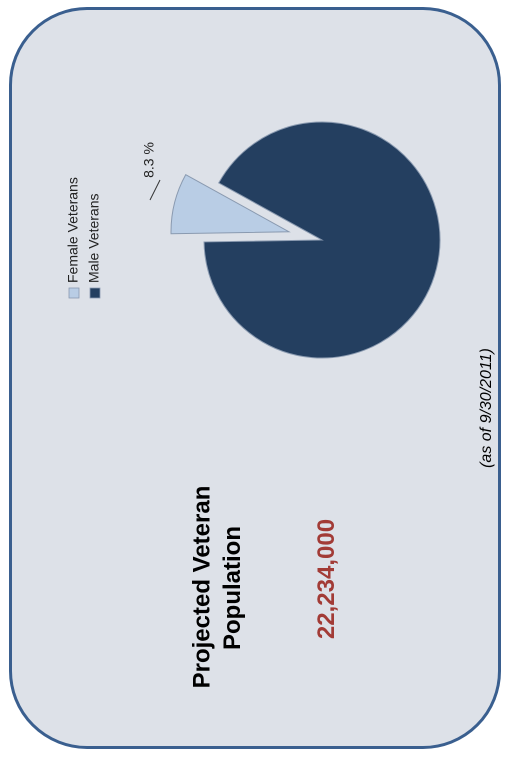 This screenshot has height=760, width=514. I want to click on as-of-date: (as of 9/30/2011), so click(486, 408).